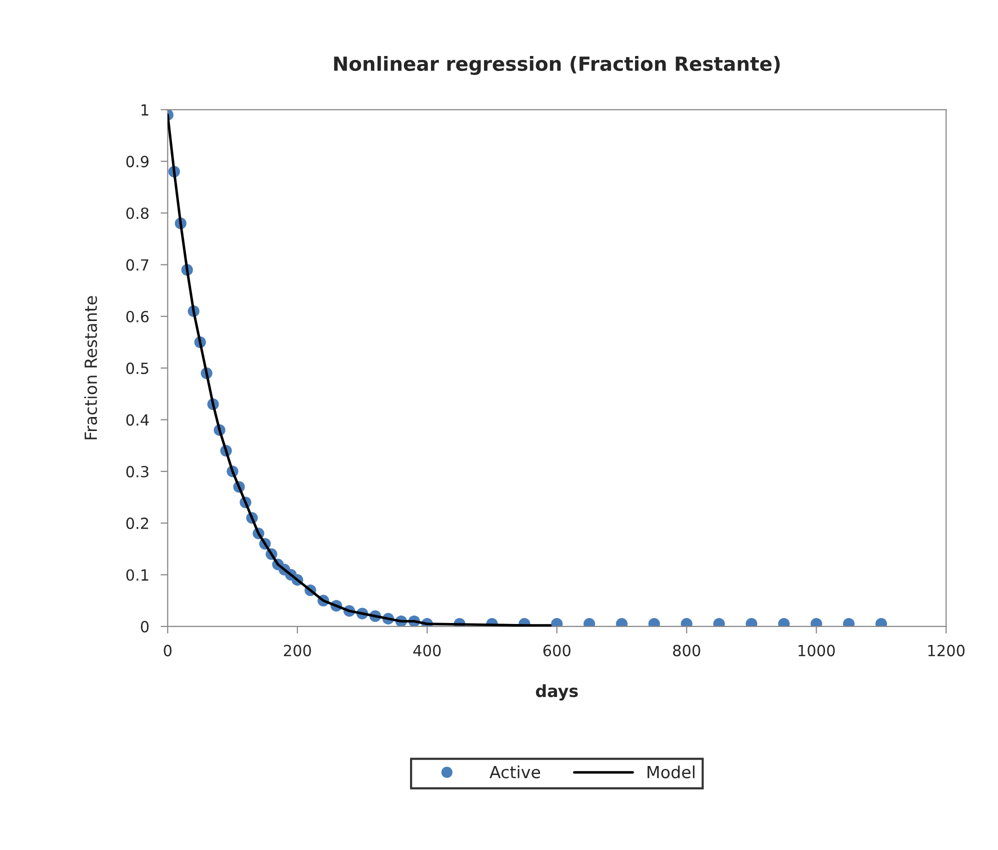  I want to click on x-tick-label: 200, so click(297, 650).